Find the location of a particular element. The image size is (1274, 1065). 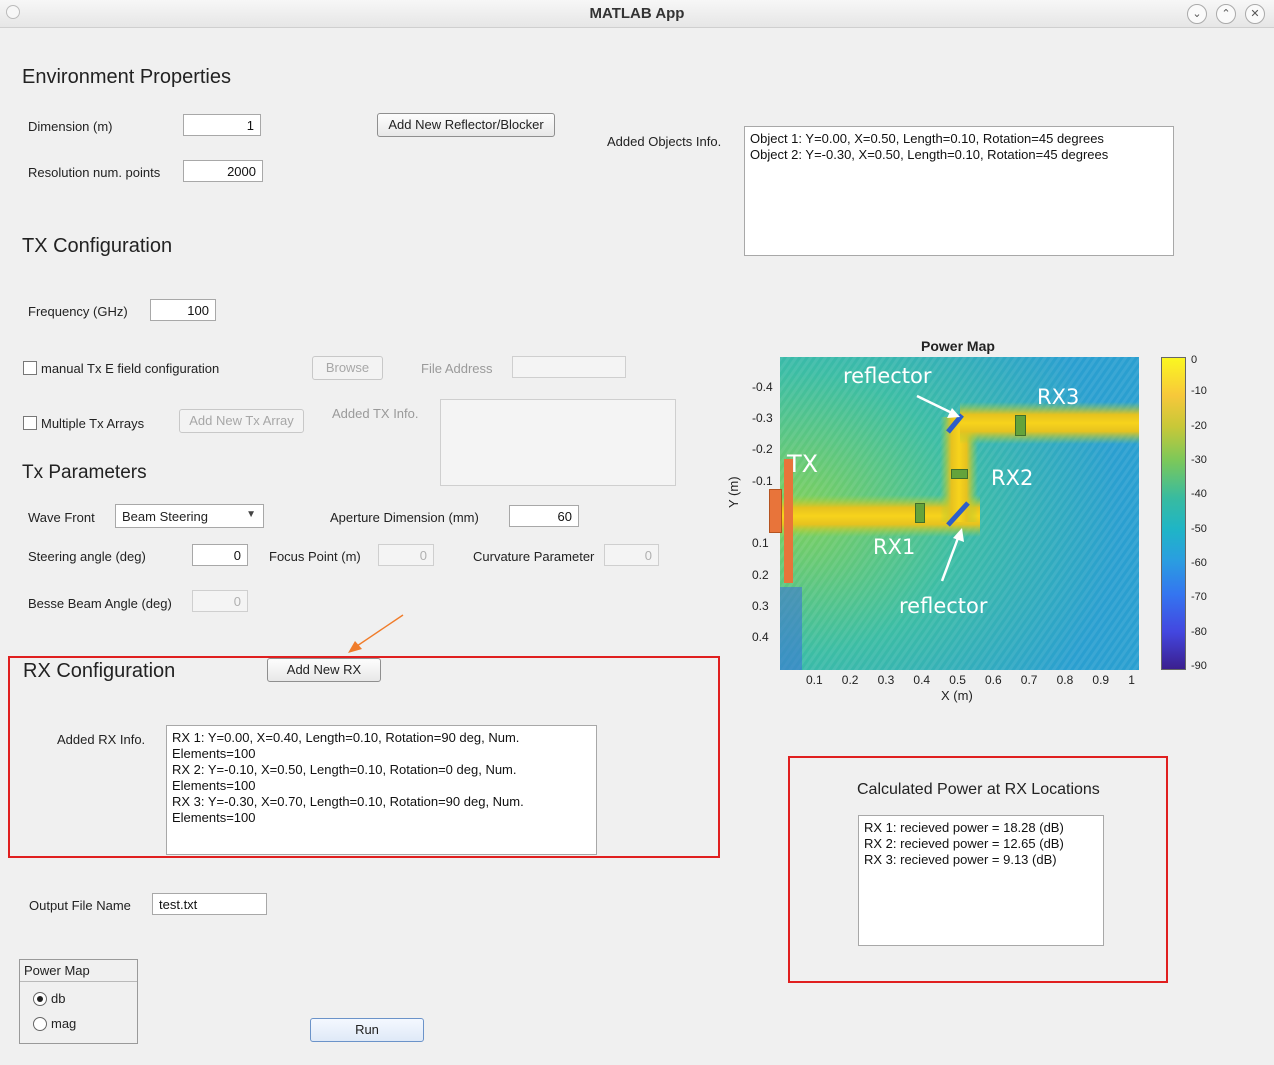

add-reflector-button: Add New Reflector/Blocker is located at coordinates (466, 125).